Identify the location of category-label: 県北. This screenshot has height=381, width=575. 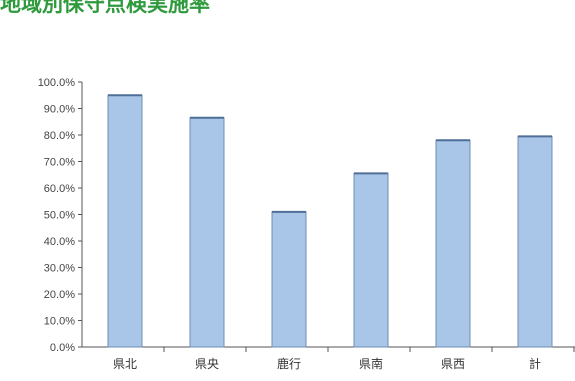
(125, 364).